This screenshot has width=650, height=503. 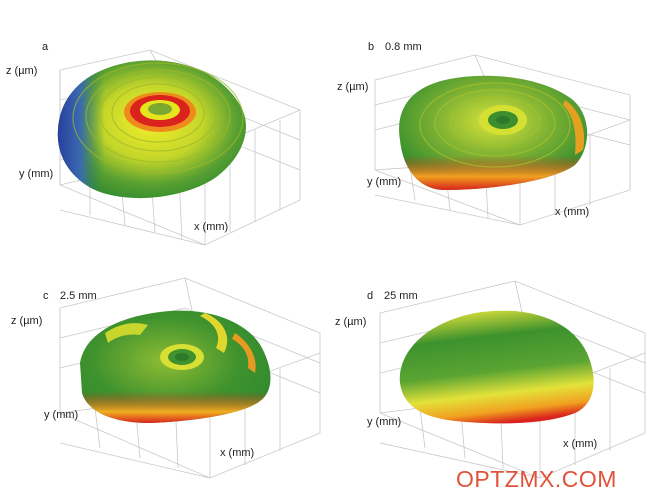 What do you see at coordinates (496, 367) in the screenshot?
I see `panel-d-surface` at bounding box center [496, 367].